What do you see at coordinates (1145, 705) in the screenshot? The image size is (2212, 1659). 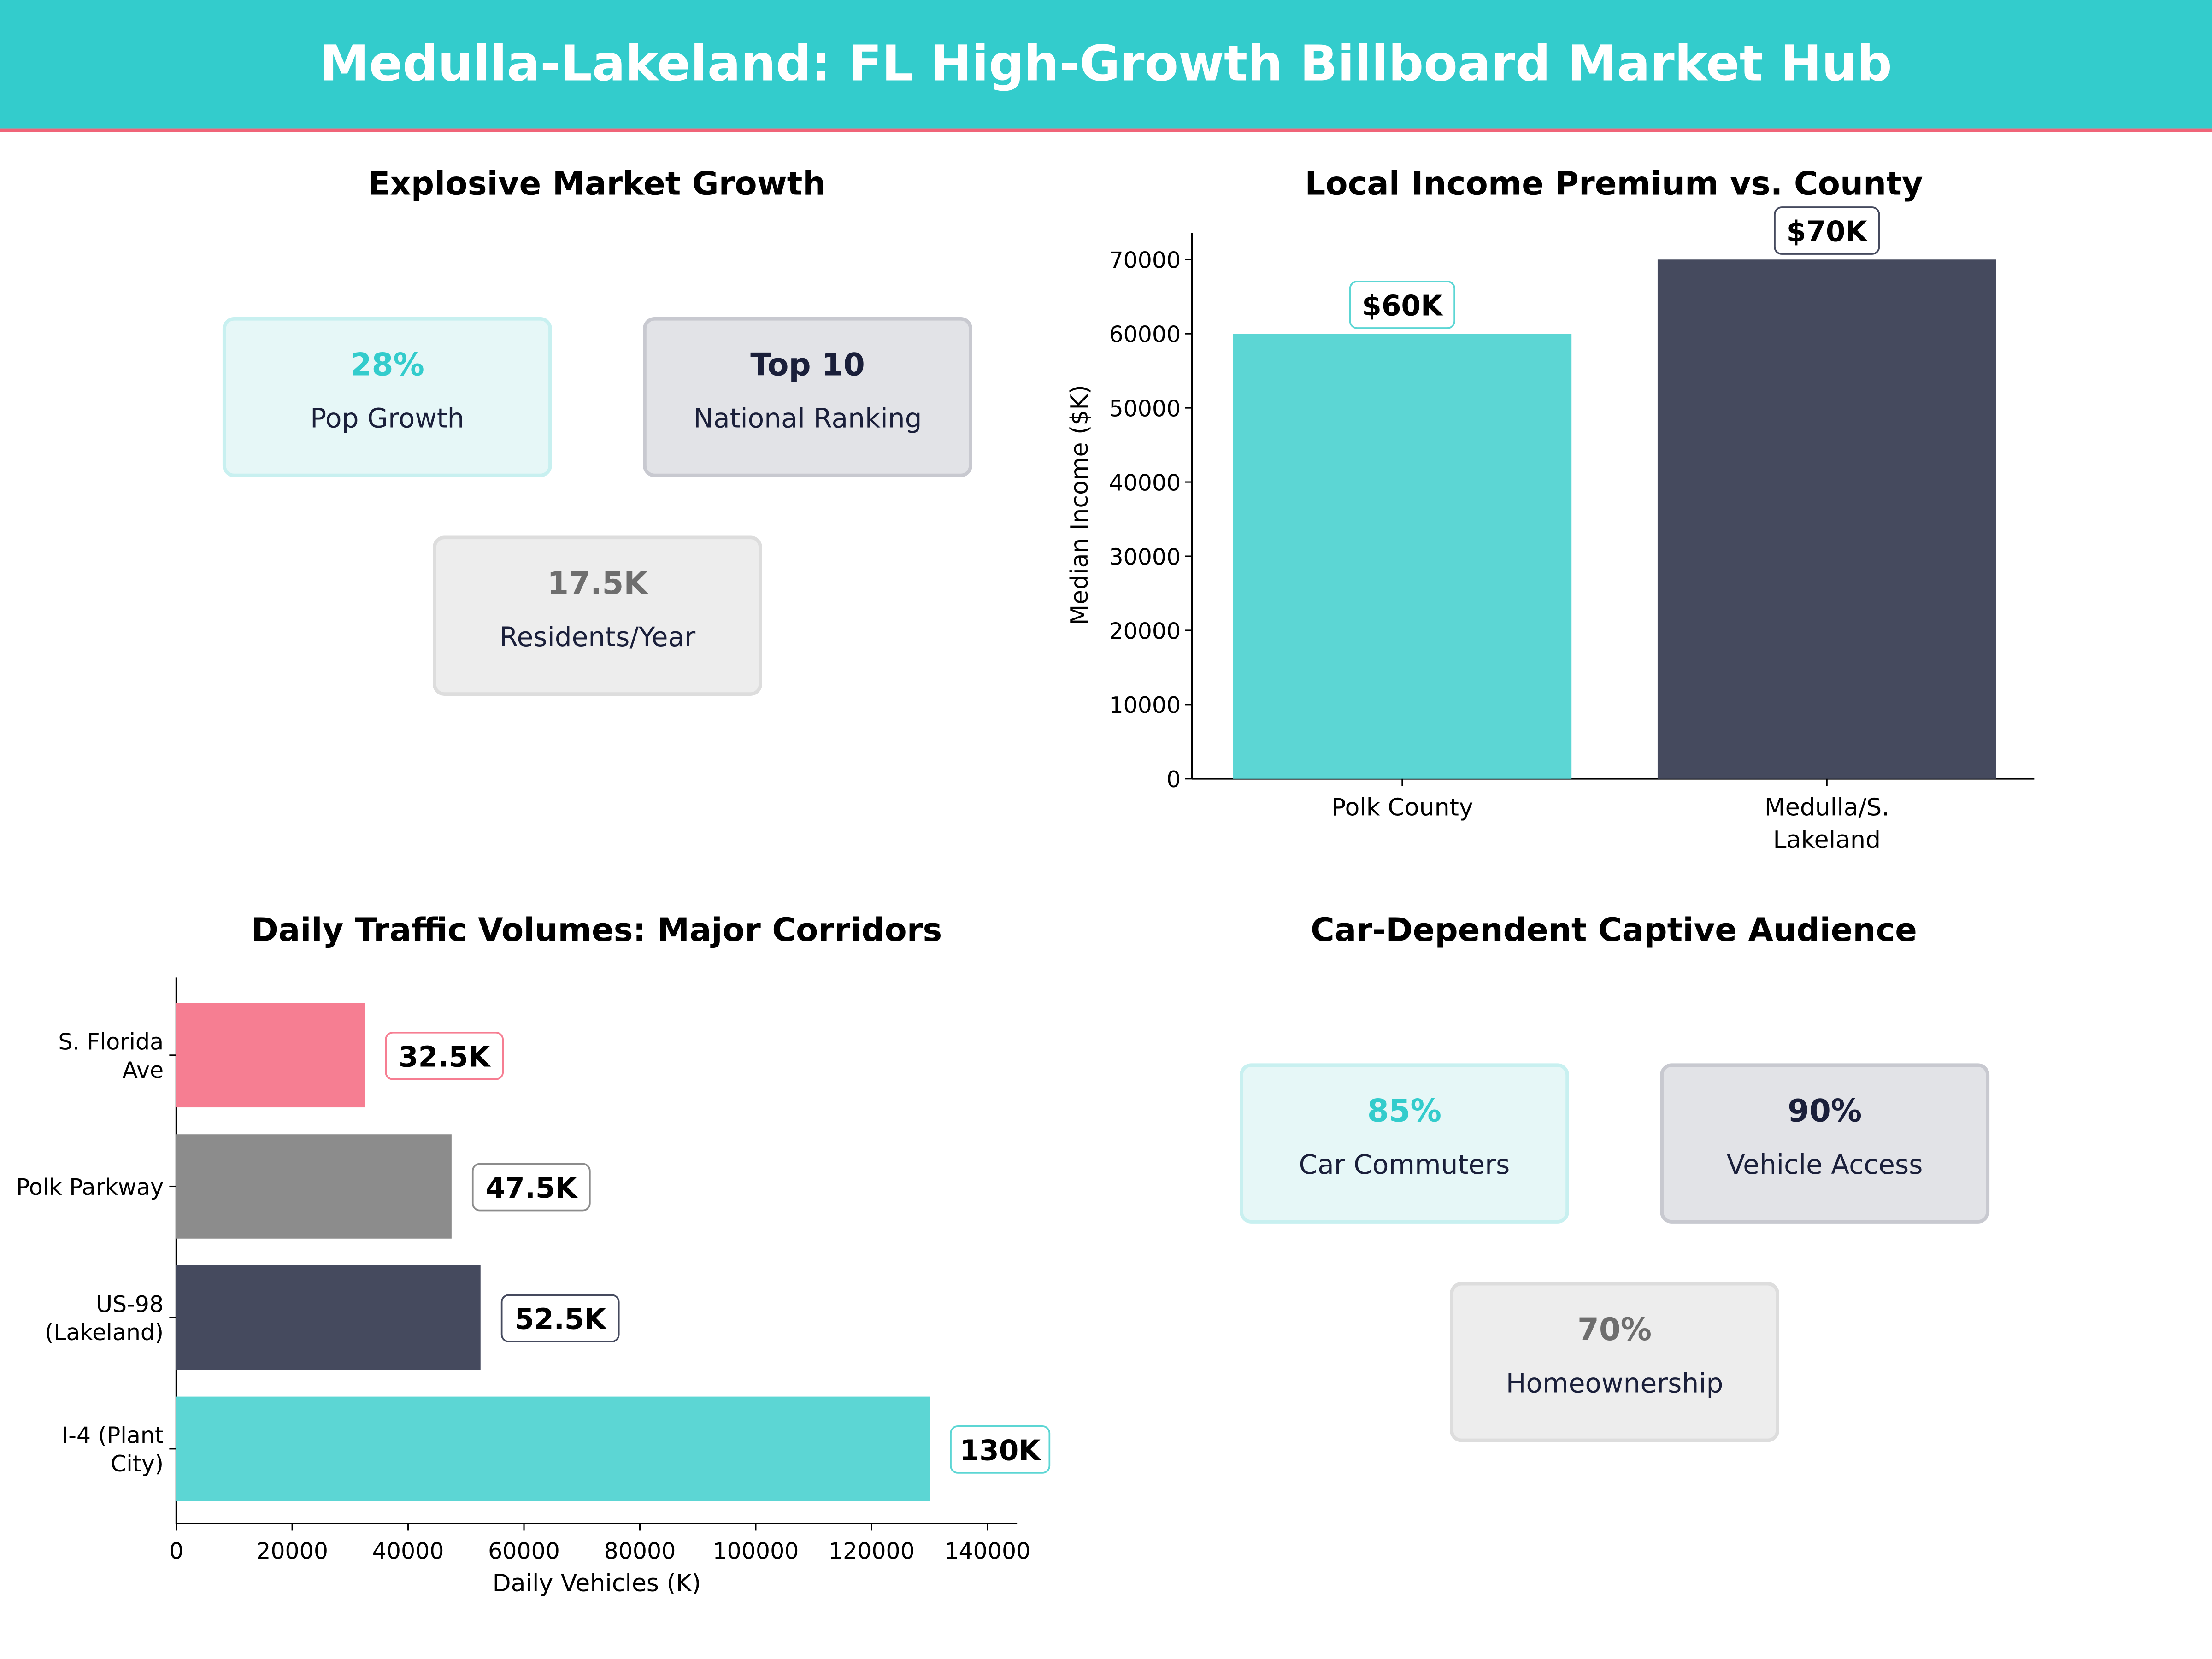 I see `y-tick-label: 10000` at bounding box center [1145, 705].